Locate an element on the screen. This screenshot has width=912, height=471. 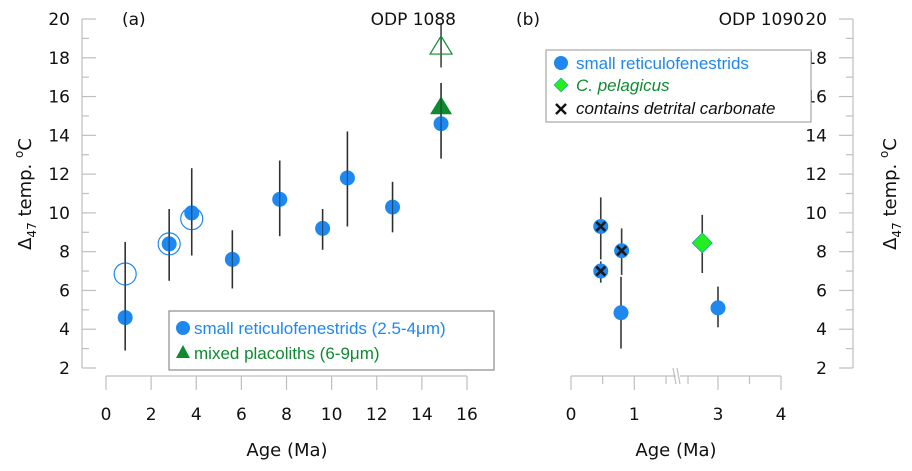
y-tick-label: 16 is located at coordinates (59, 98).